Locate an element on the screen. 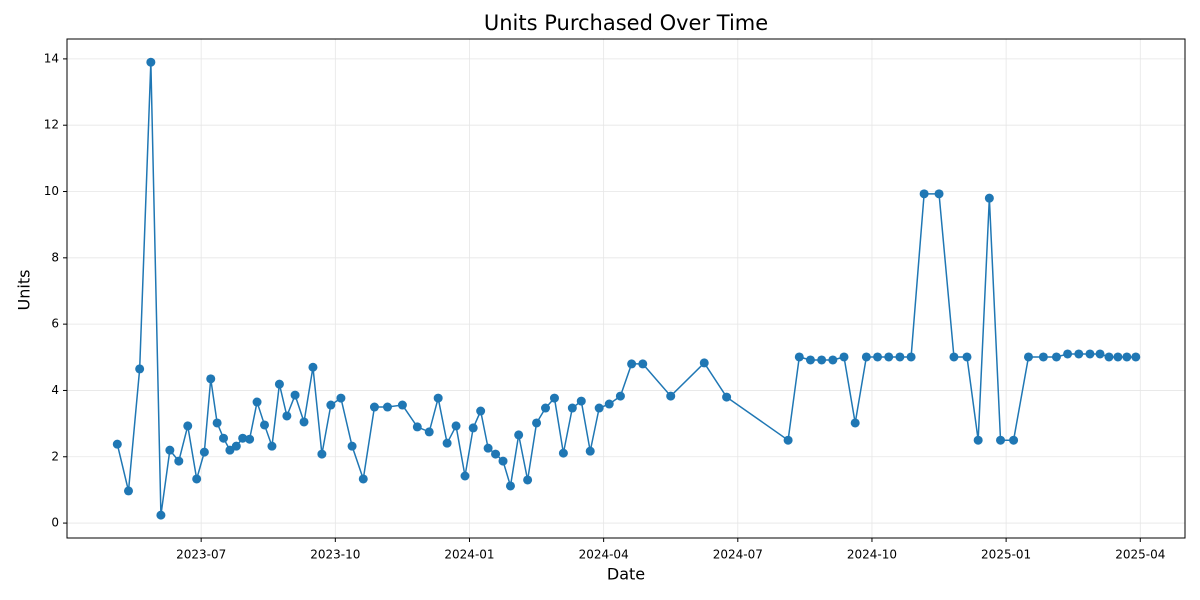 The height and width of the screenshot is (600, 1200). x-tick-label: 2024-01 is located at coordinates (469, 555).